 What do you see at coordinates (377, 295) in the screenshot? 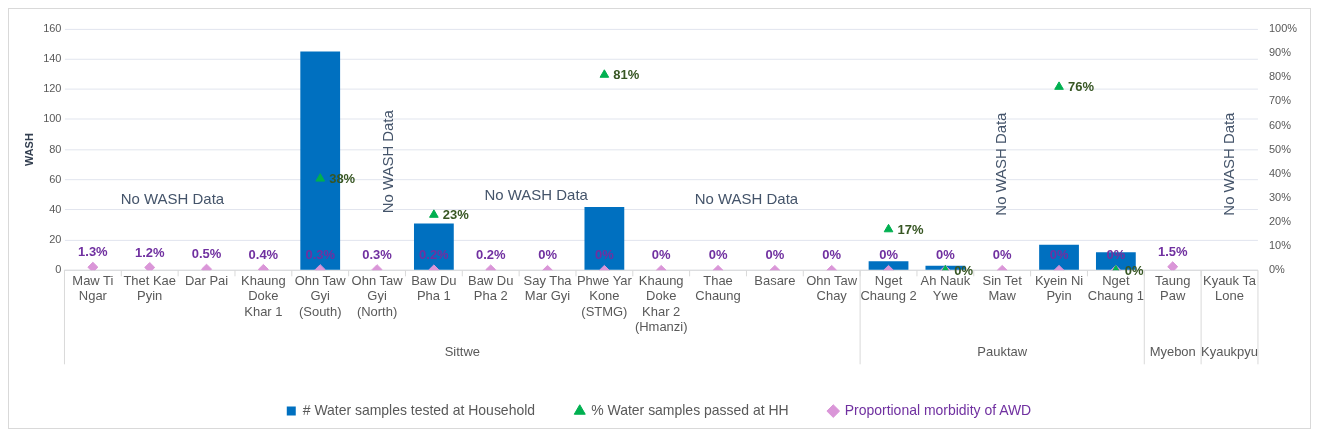
I see `x-tick-label: Ohn Taw Gyi (North)` at bounding box center [377, 295].